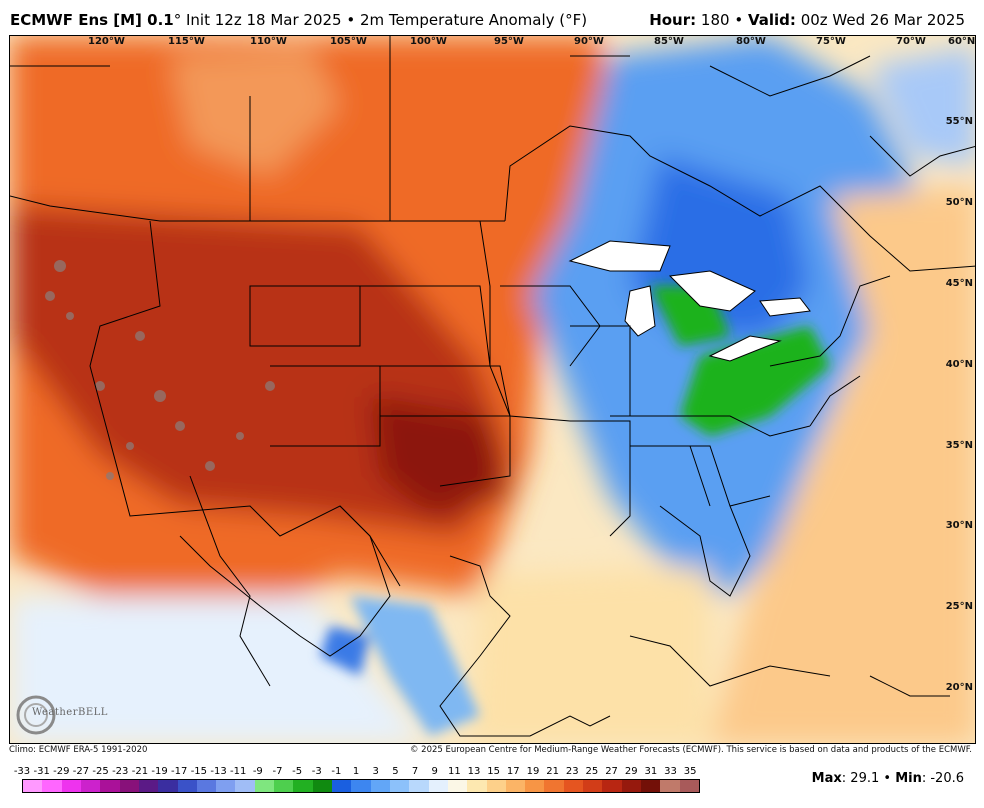 Image resolution: width=984 pixels, height=808 pixels. Describe the element at coordinates (513, 771) in the screenshot. I see `colorbar-label: 17` at that location.